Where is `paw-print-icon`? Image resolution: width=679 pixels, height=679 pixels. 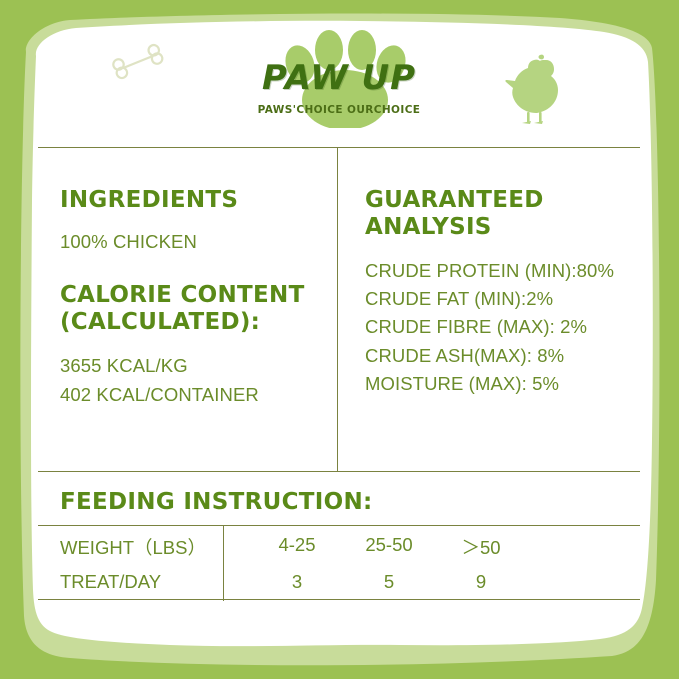 paw-print-icon is located at coordinates (345, 79).